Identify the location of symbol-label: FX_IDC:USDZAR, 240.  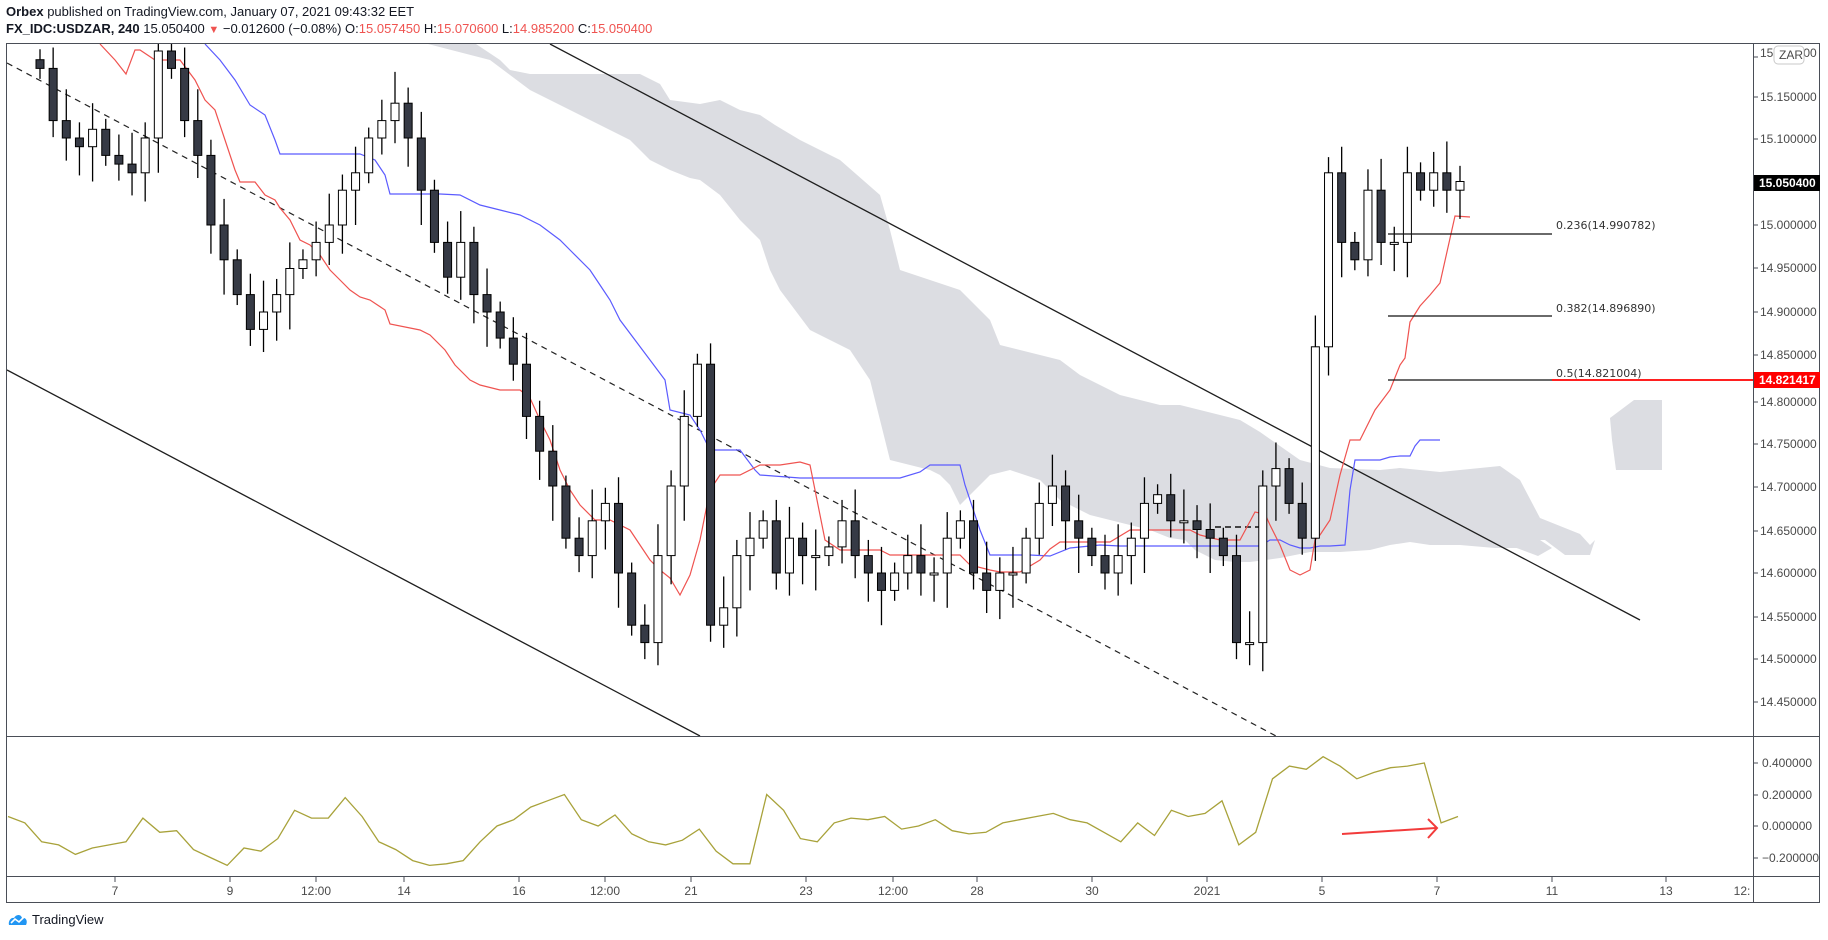
(73, 28).